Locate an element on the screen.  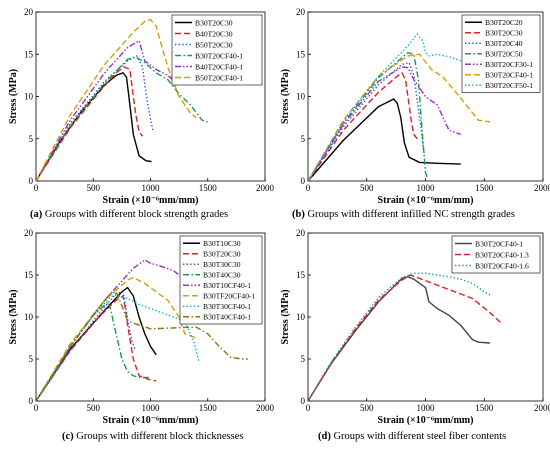
panel-d-legend-box is located at coordinates (496, 254).